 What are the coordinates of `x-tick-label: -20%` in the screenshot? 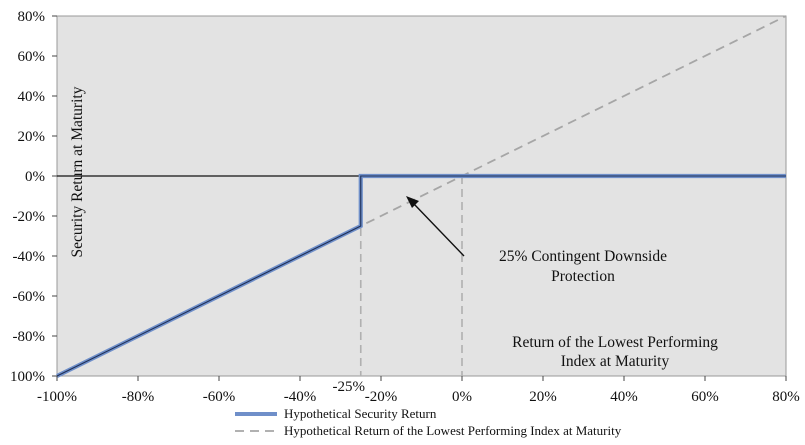 It's located at (381, 397).